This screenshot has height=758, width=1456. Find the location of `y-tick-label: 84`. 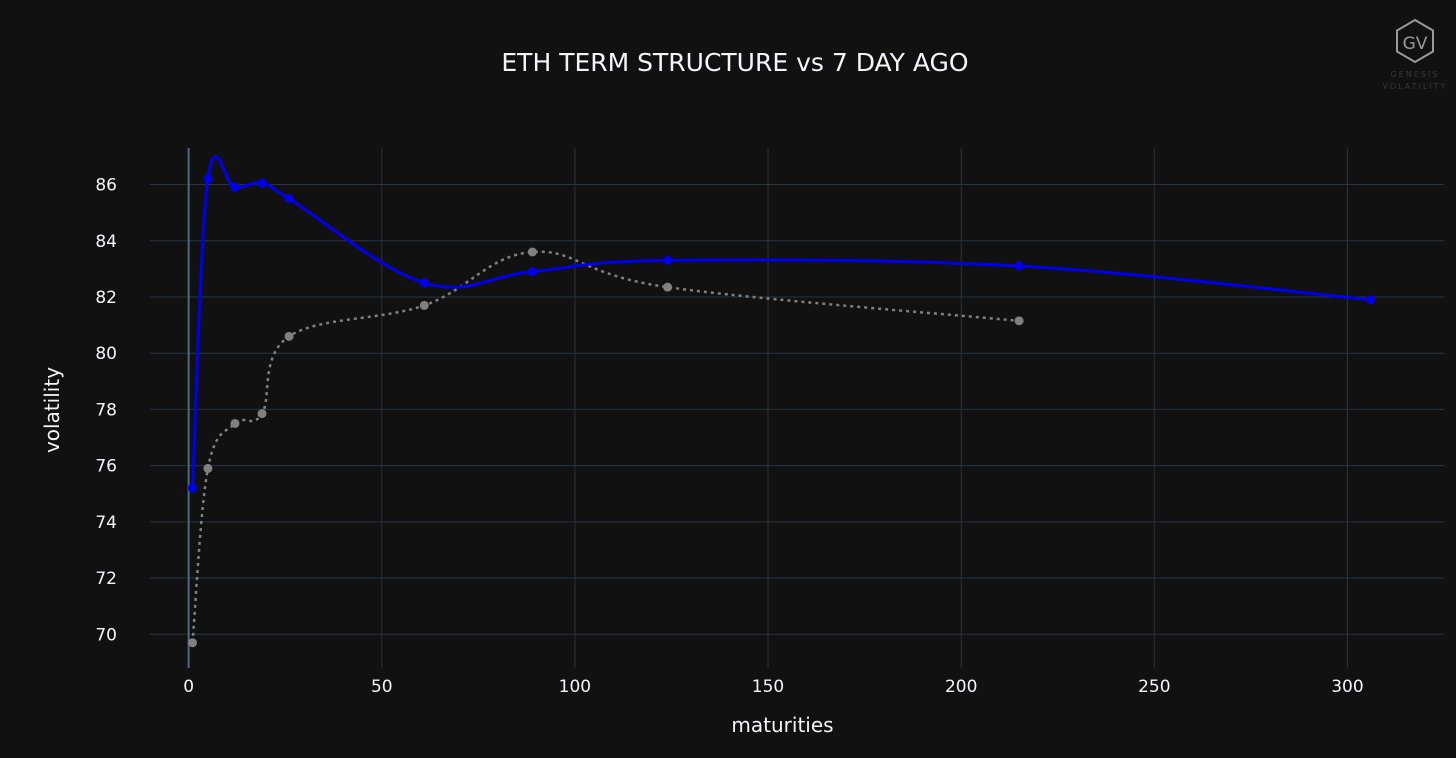

y-tick-label: 84 is located at coordinates (106, 242).